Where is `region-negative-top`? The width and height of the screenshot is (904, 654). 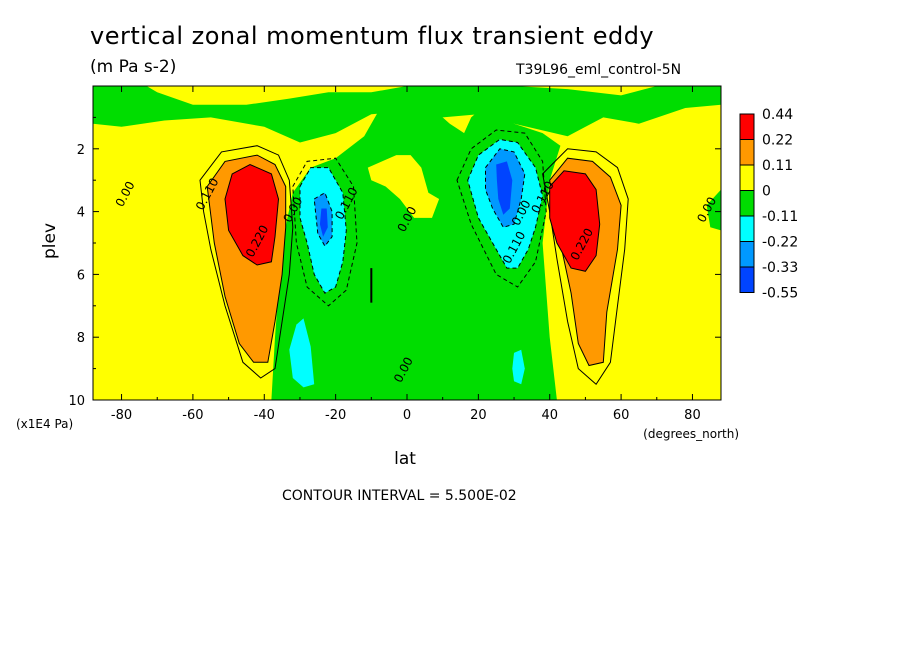
region-negative-top is located at coordinates (407, 114).